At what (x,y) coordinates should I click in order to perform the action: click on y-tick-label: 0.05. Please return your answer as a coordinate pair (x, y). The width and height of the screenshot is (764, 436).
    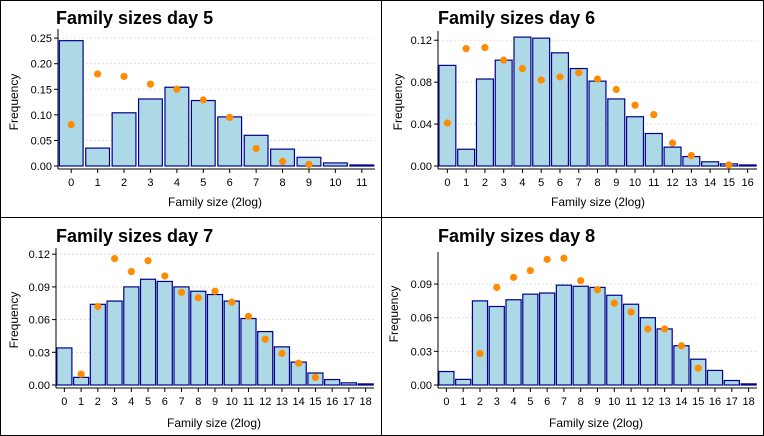
    Looking at the image, I should click on (41, 141).